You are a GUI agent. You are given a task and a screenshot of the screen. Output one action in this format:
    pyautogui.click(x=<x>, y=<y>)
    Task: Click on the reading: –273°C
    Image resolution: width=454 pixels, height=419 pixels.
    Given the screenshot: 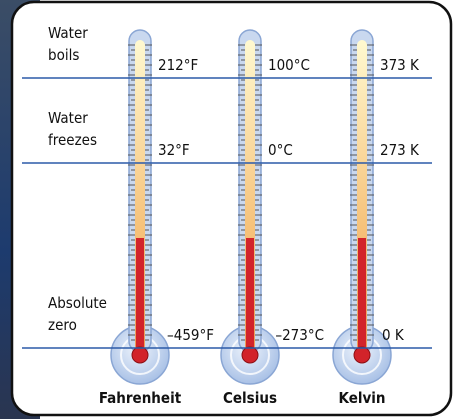 What is the action you would take?
    pyautogui.click(x=299, y=335)
    